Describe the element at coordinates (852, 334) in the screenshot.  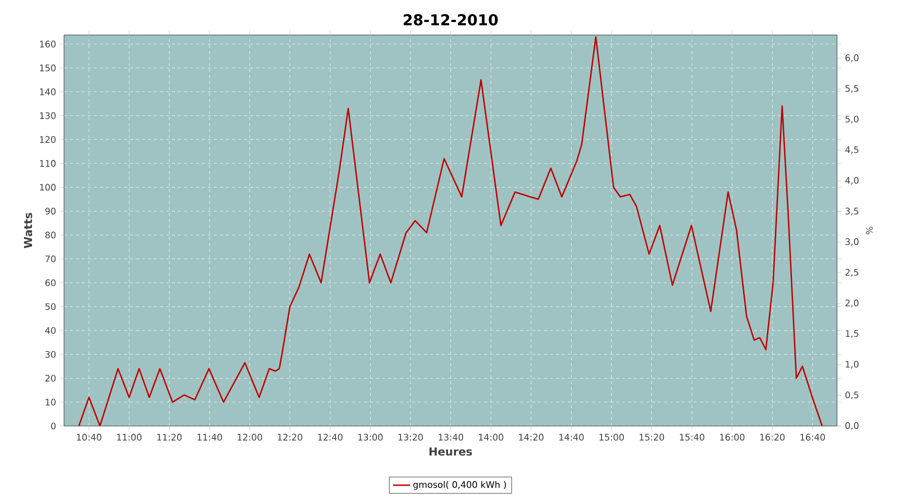
I see `y2-tick-label: 1,5` at that location.